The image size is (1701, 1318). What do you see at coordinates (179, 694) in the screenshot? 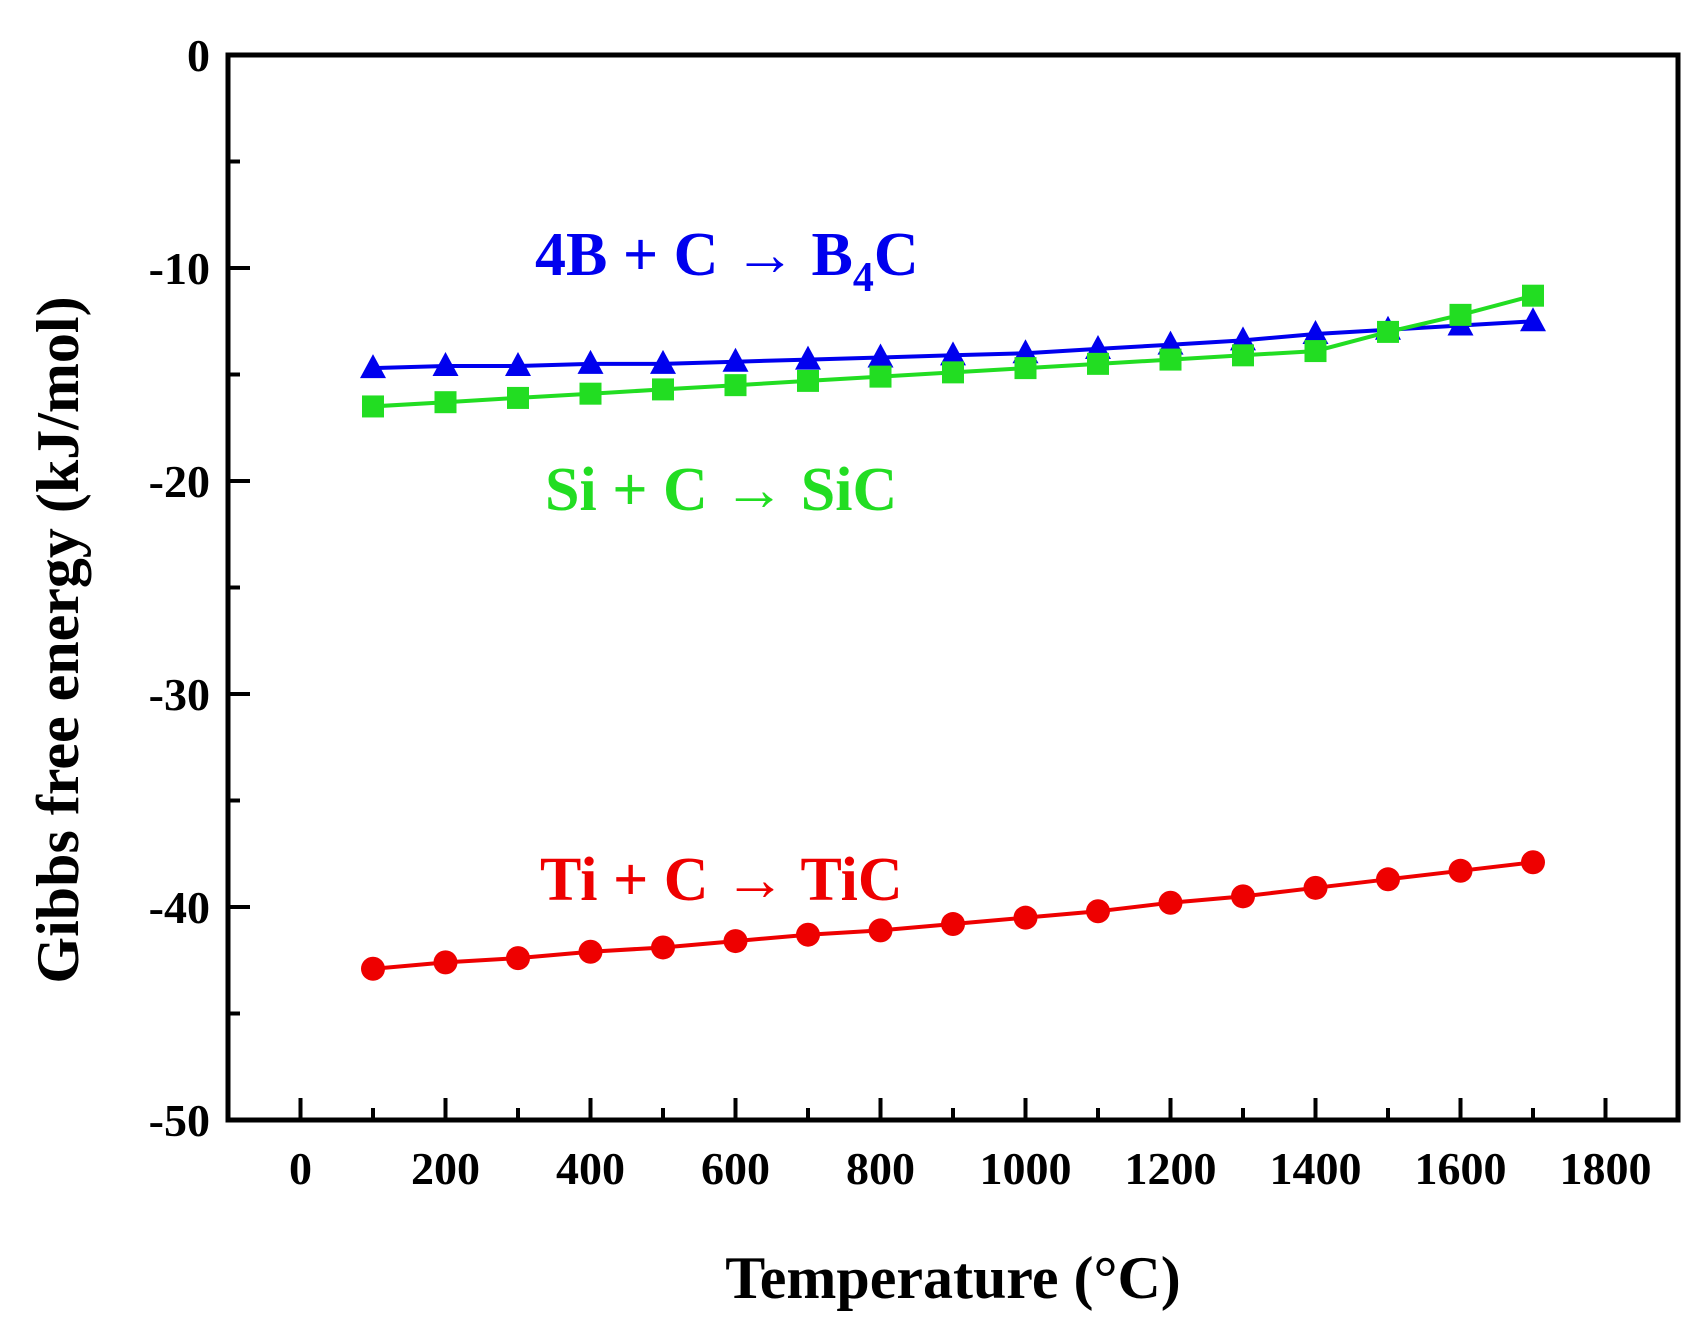
I see `y-tick-label: -30` at bounding box center [179, 694].